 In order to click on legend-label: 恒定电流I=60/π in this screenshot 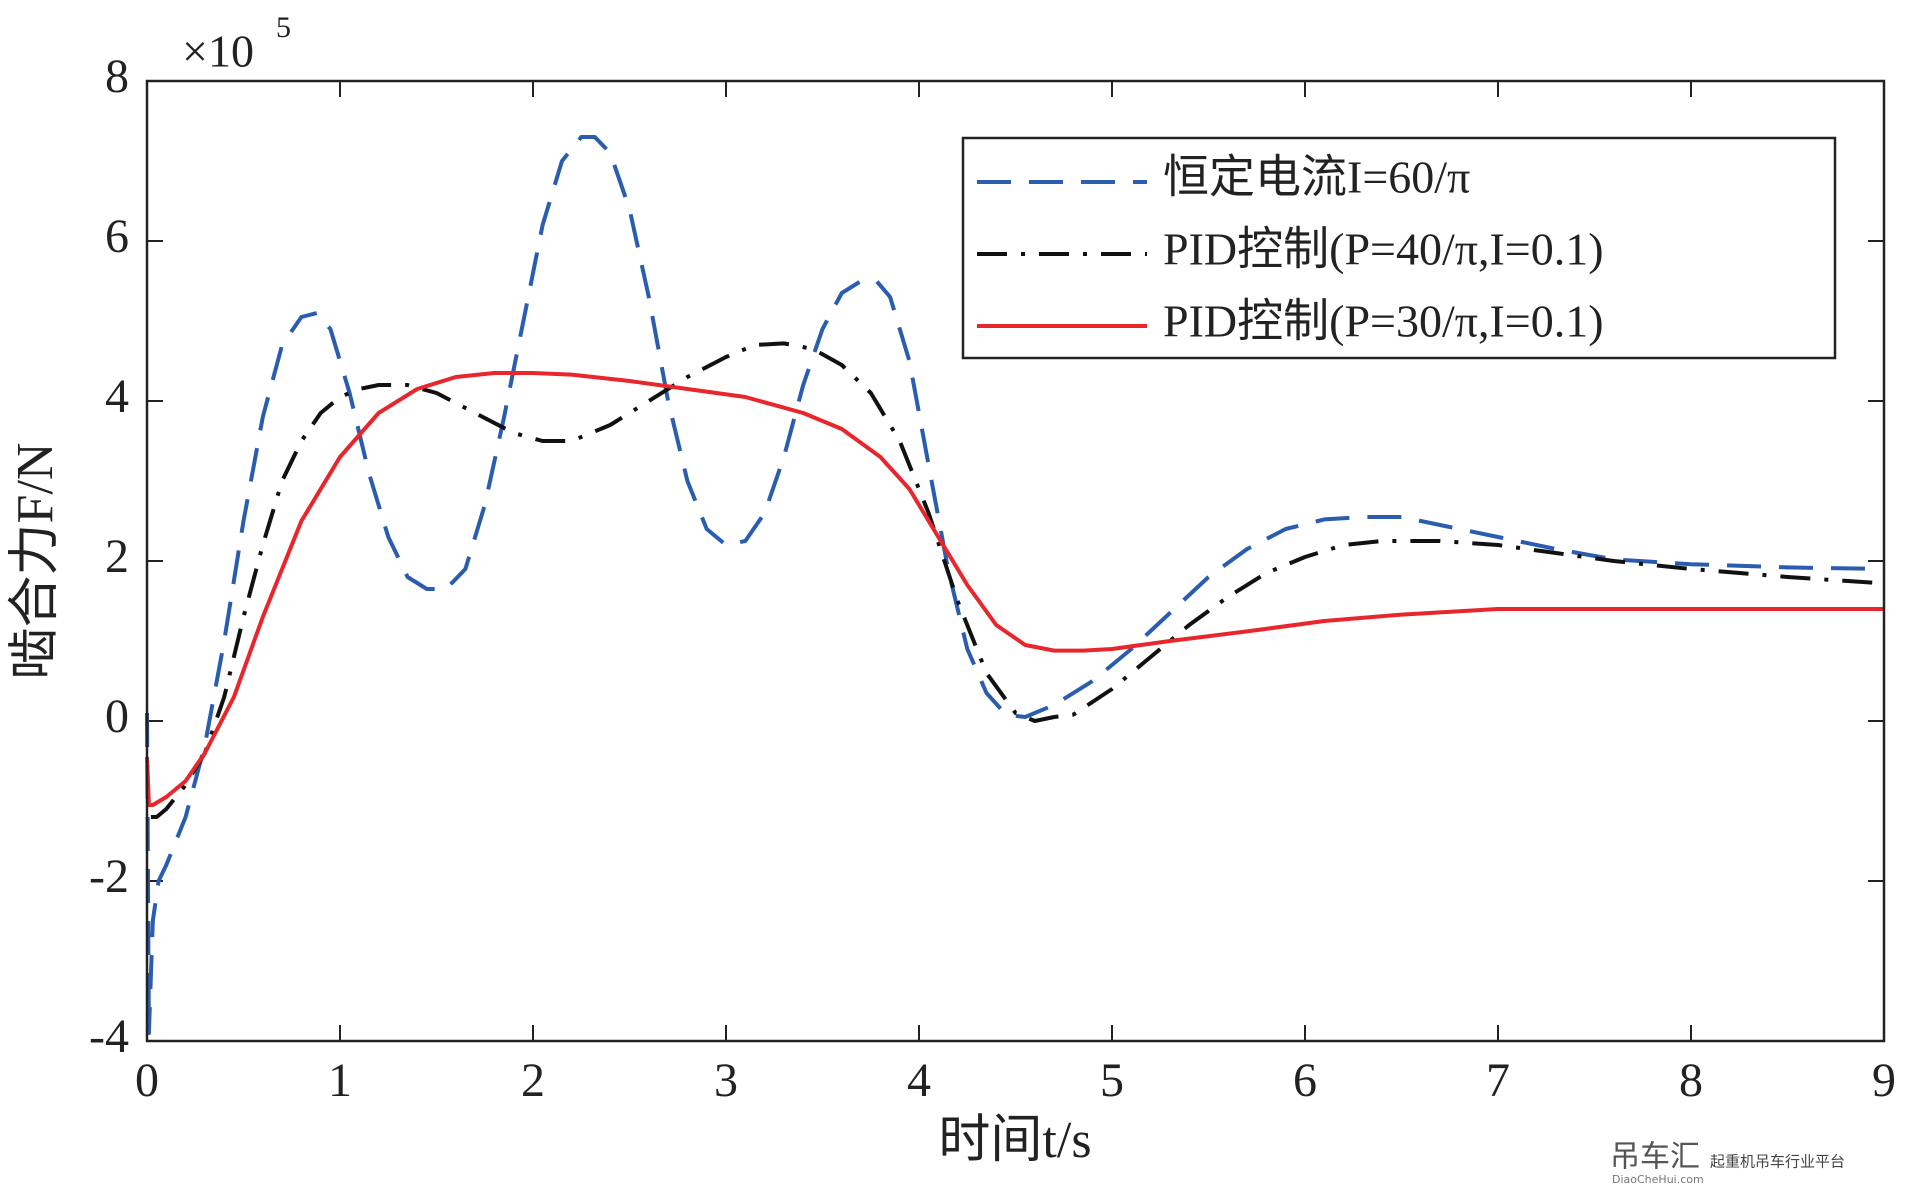, I will do `click(1316, 177)`.